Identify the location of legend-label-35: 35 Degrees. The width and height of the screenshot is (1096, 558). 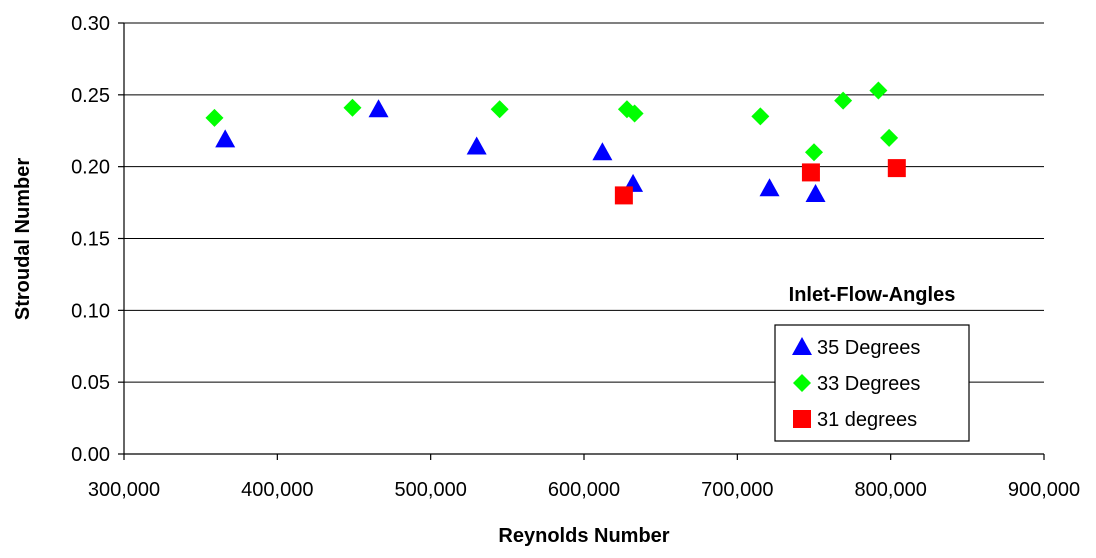
(868, 348).